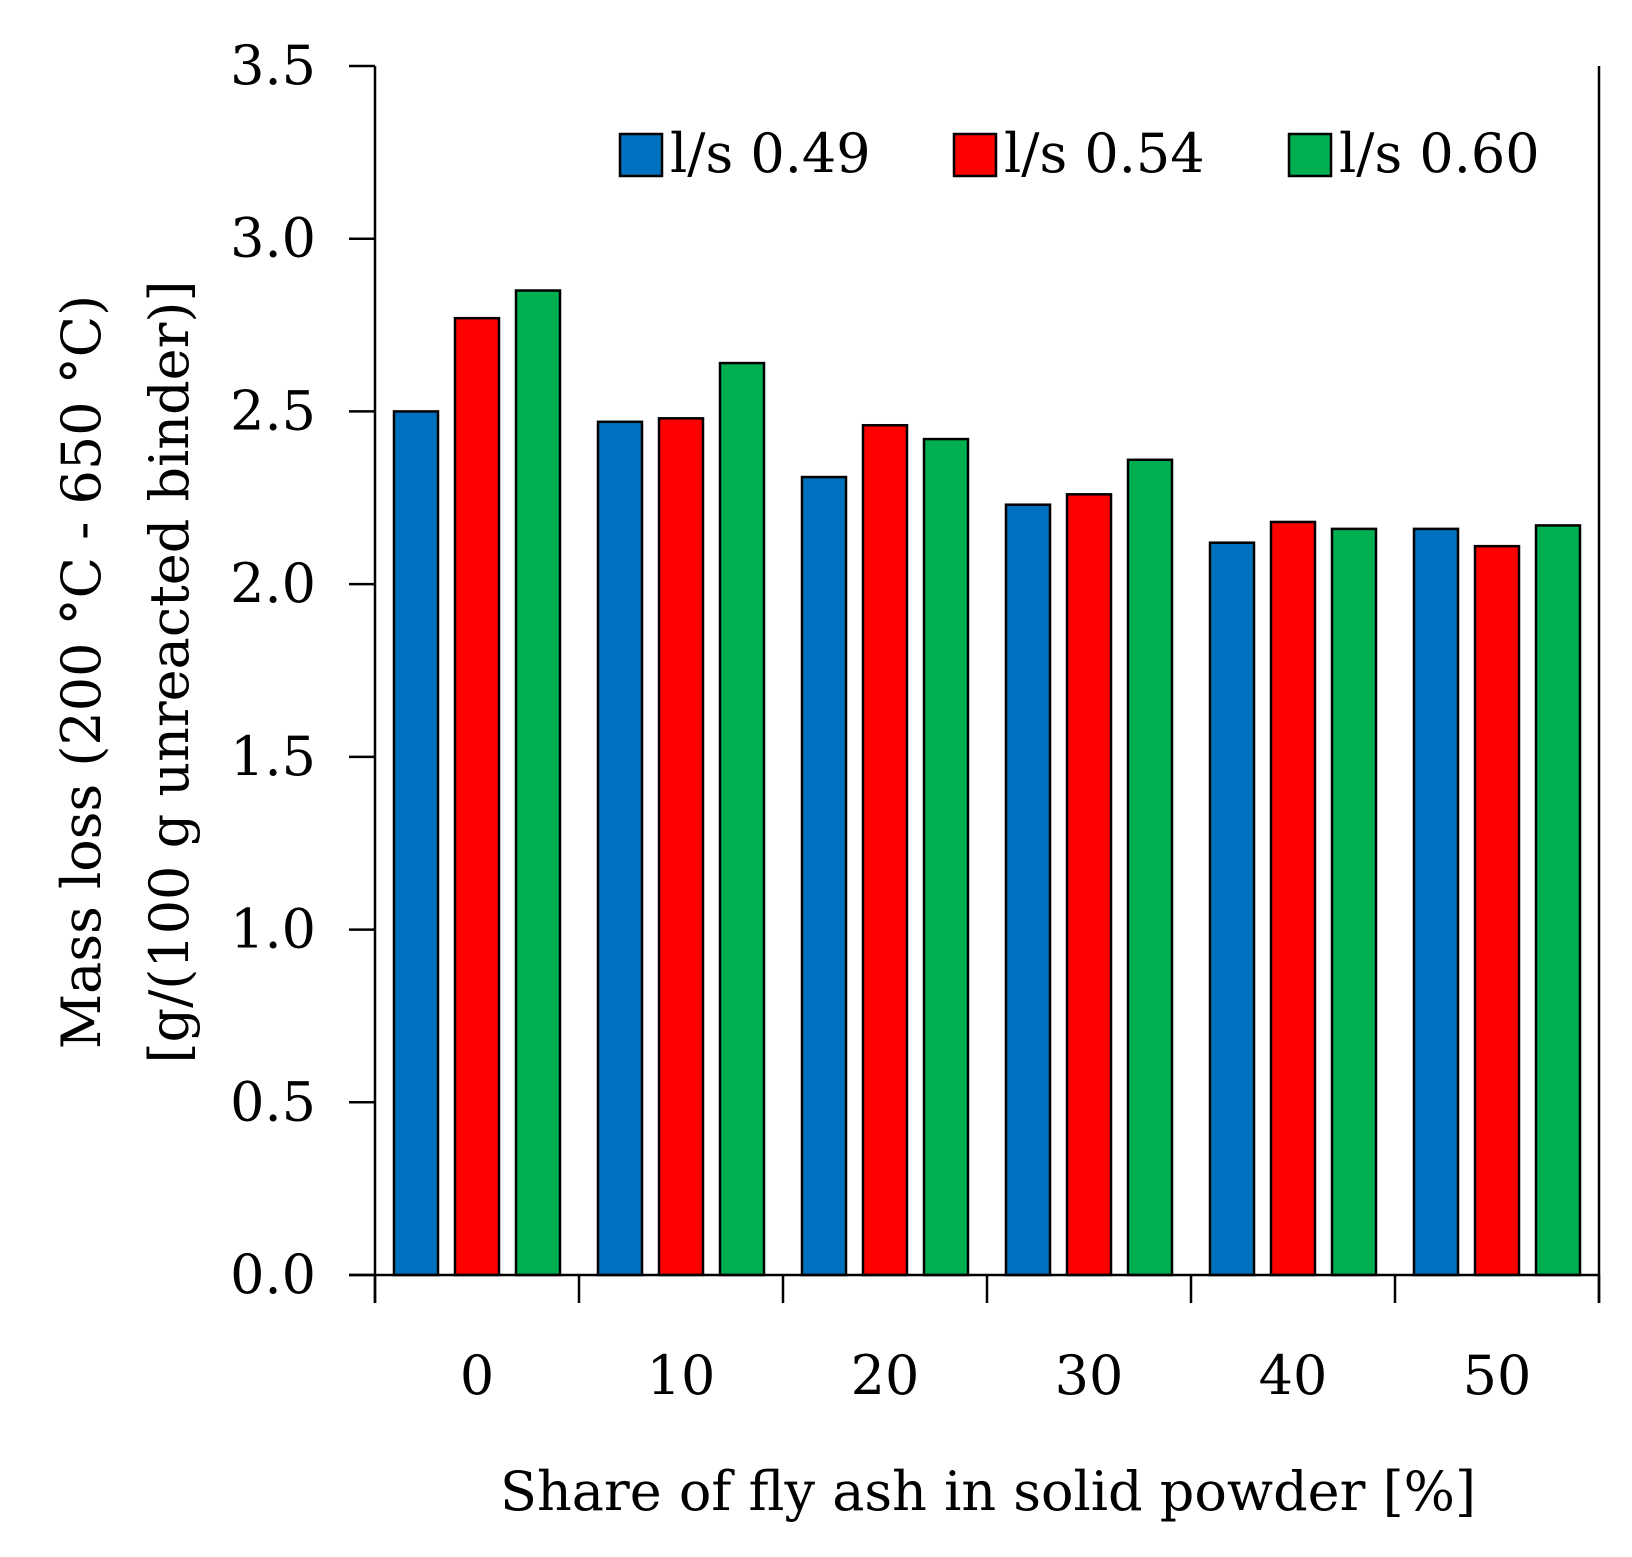 Image resolution: width=1632 pixels, height=1557 pixels. I want to click on x-tick-label: 20, so click(885, 1375).